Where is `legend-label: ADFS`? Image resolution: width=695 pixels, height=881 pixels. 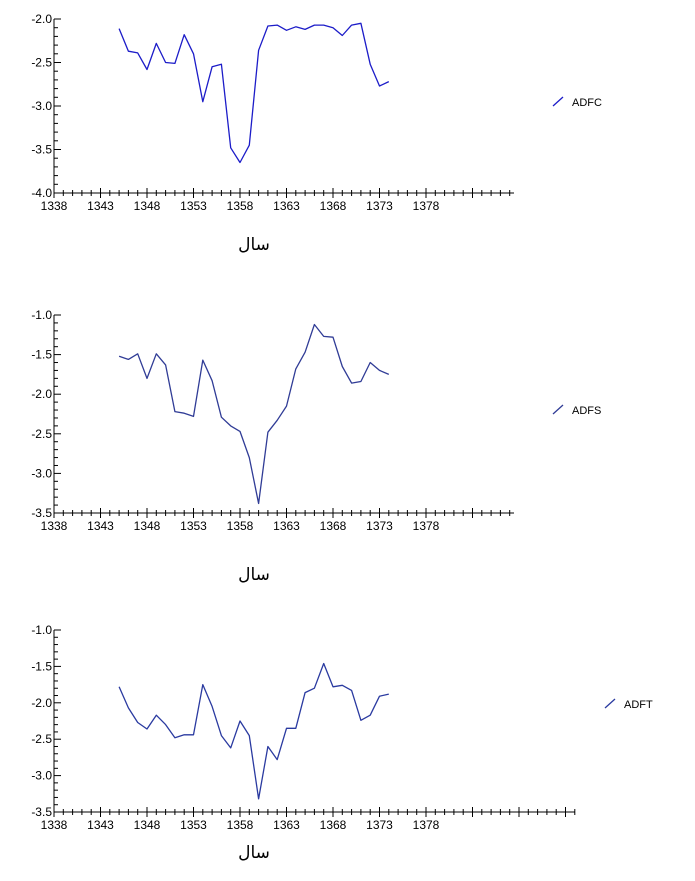 legend-label: ADFS is located at coordinates (586, 411).